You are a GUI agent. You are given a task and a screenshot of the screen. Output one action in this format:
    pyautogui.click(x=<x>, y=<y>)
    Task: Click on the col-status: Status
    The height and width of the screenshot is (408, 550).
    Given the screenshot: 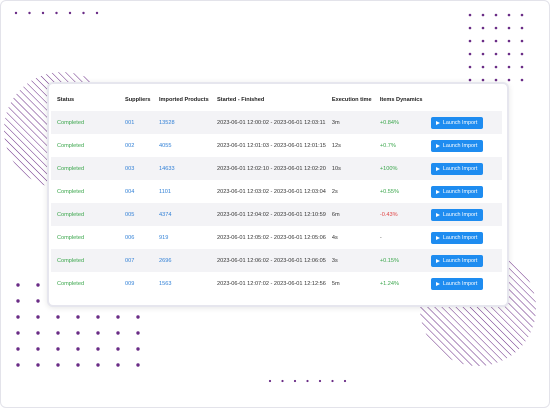 What is the action you would take?
    pyautogui.click(x=66, y=99)
    